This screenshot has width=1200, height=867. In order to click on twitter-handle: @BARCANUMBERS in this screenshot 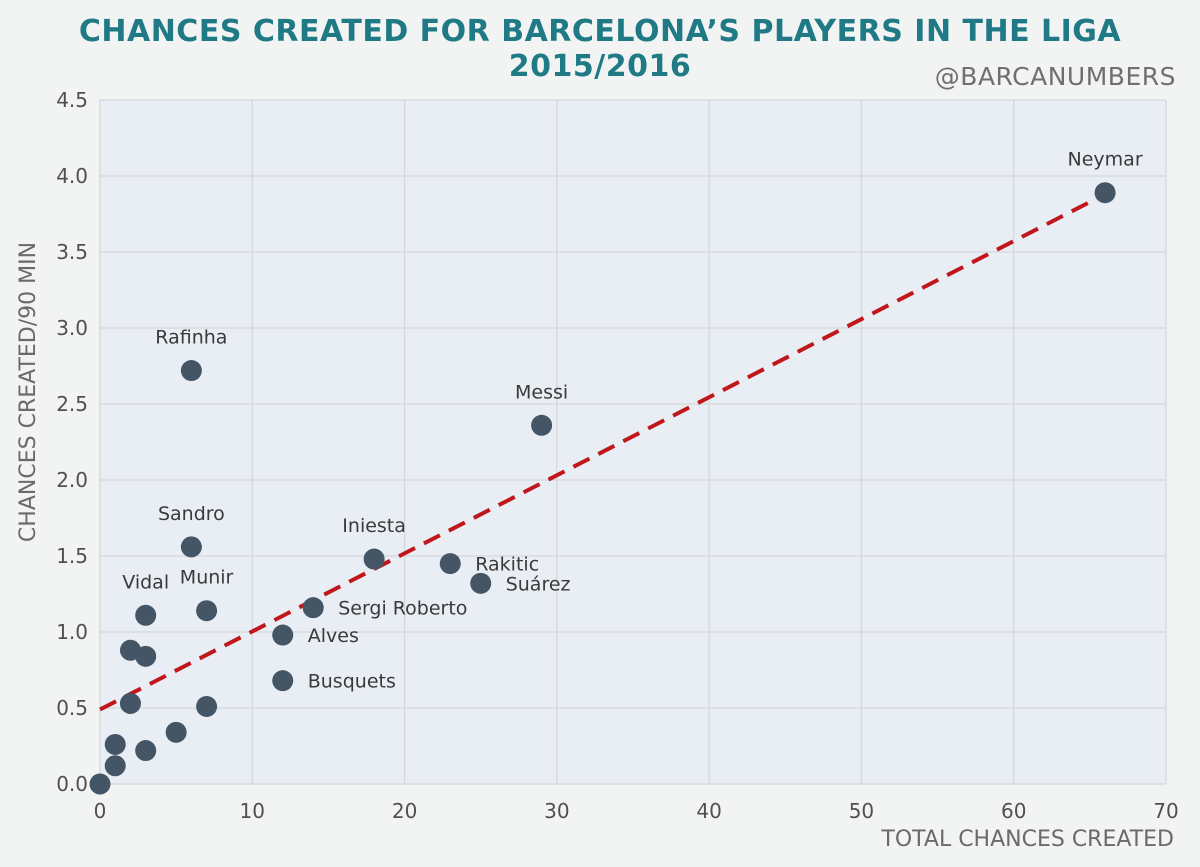, I will do `click(1055, 76)`.